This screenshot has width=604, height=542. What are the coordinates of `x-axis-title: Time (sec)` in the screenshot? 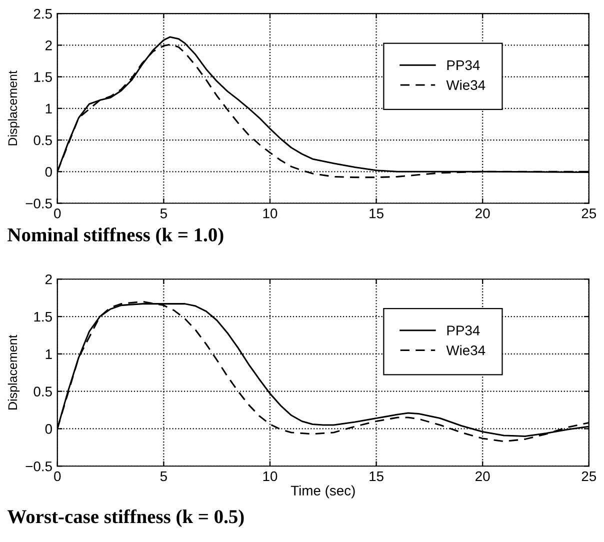 It's located at (322, 491).